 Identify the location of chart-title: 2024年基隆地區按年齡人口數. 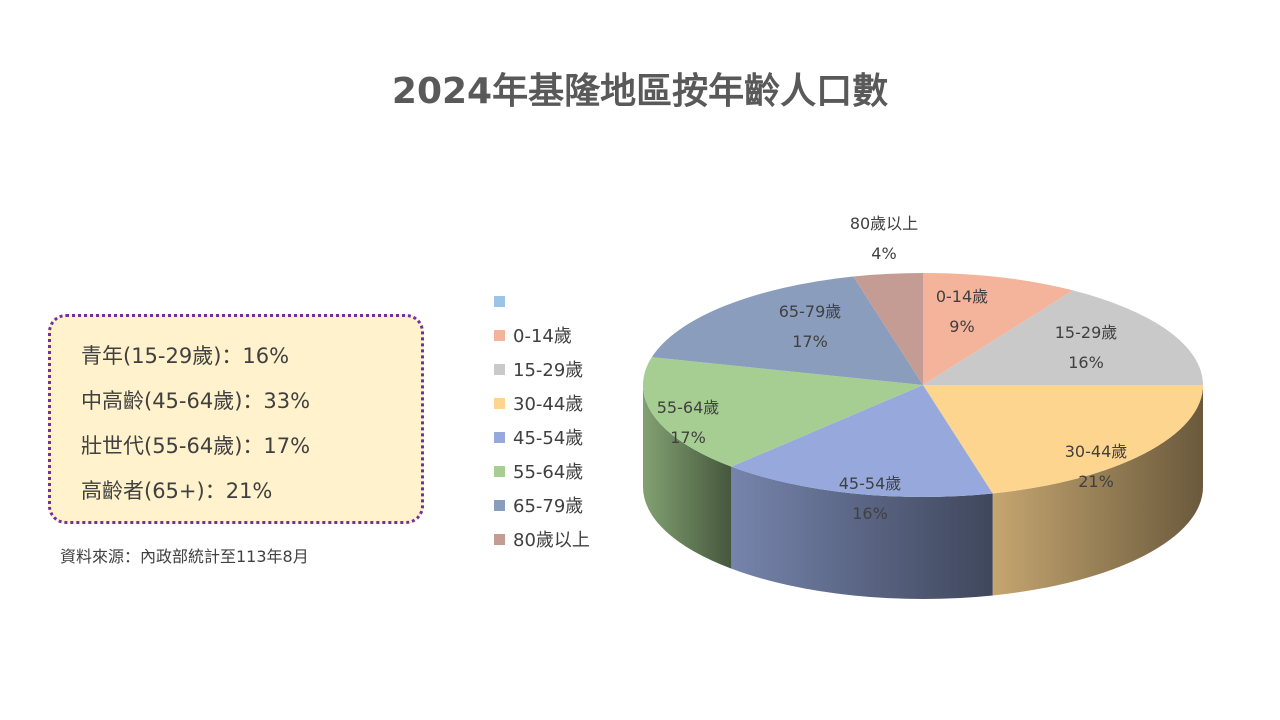
(640, 91).